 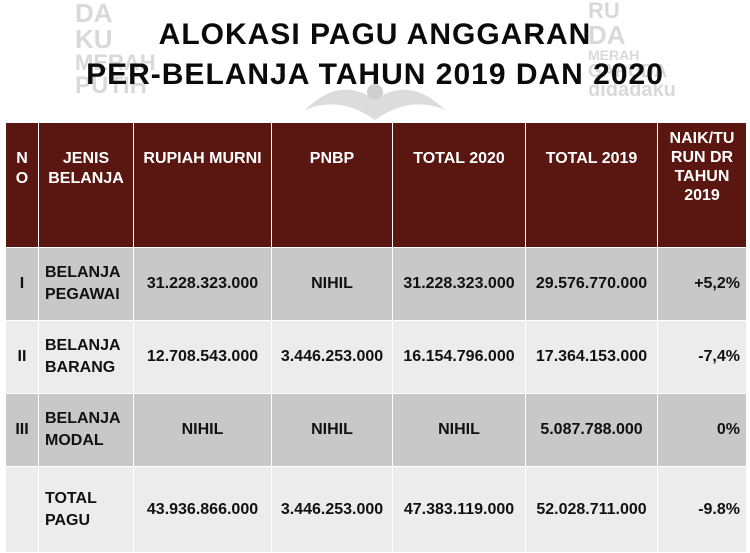 What do you see at coordinates (86, 509) in the screenshot?
I see `cell-jenis: TOTAL PAGU` at bounding box center [86, 509].